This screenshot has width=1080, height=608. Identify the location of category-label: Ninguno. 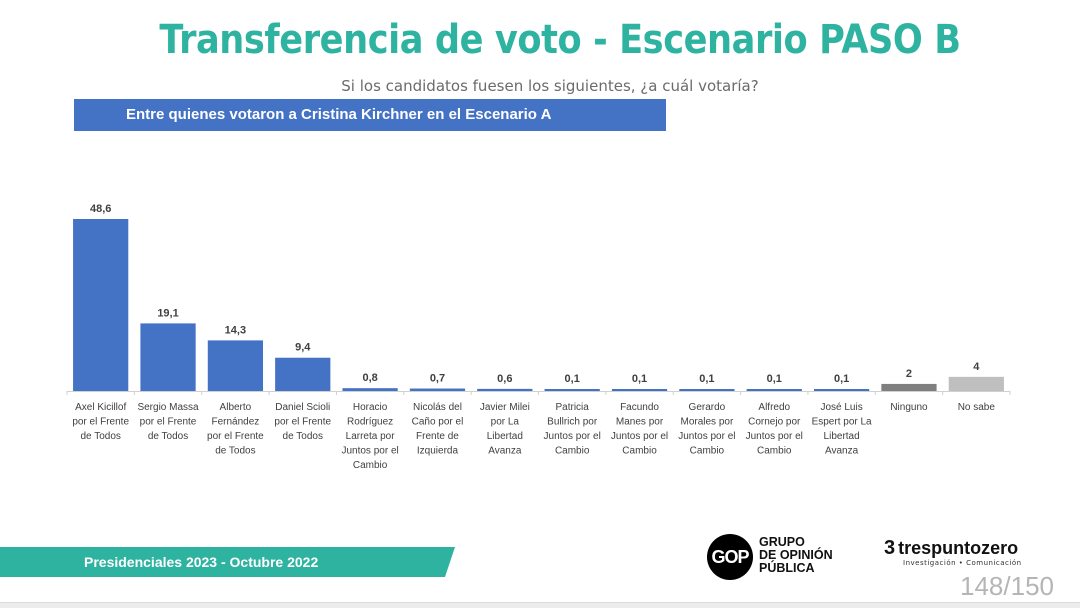
(909, 407).